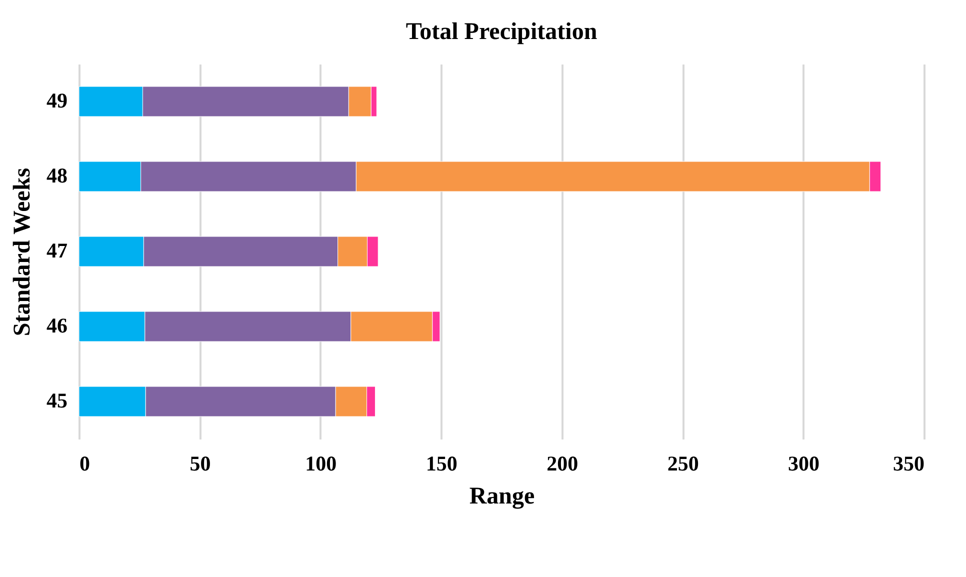  I want to click on x-tick-label: 150, so click(442, 464).